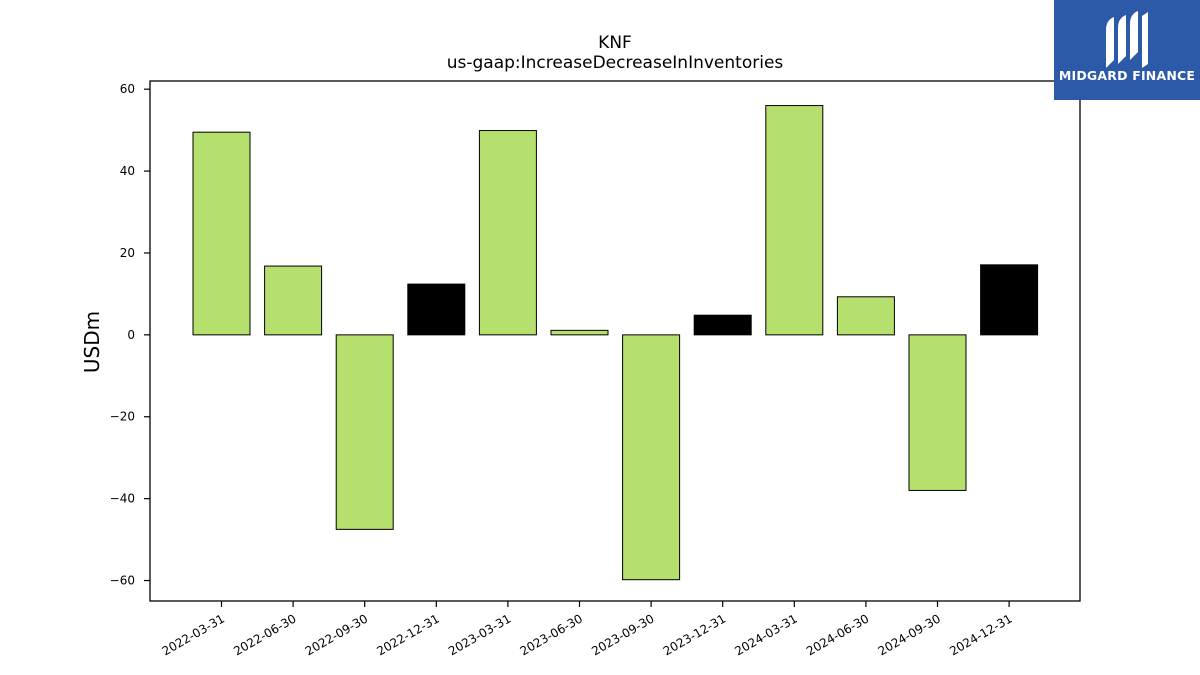 The image size is (1200, 675). I want to click on x-tick-label: 2022-12-31, so click(407, 634).